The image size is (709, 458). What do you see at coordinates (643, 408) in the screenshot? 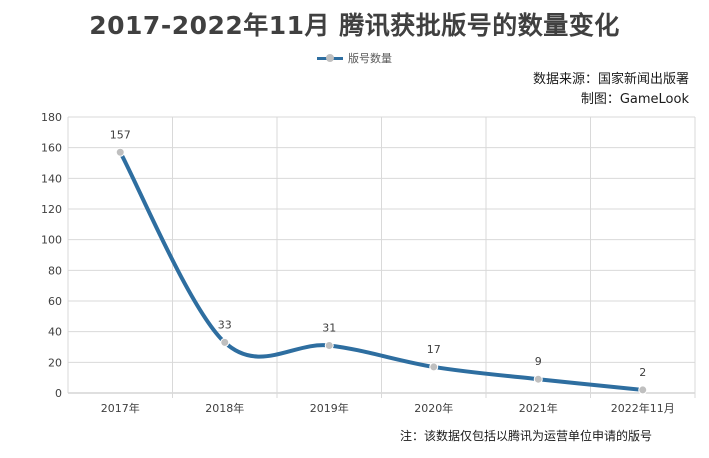
I see `x-tick-label: 2022年11月` at bounding box center [643, 408].